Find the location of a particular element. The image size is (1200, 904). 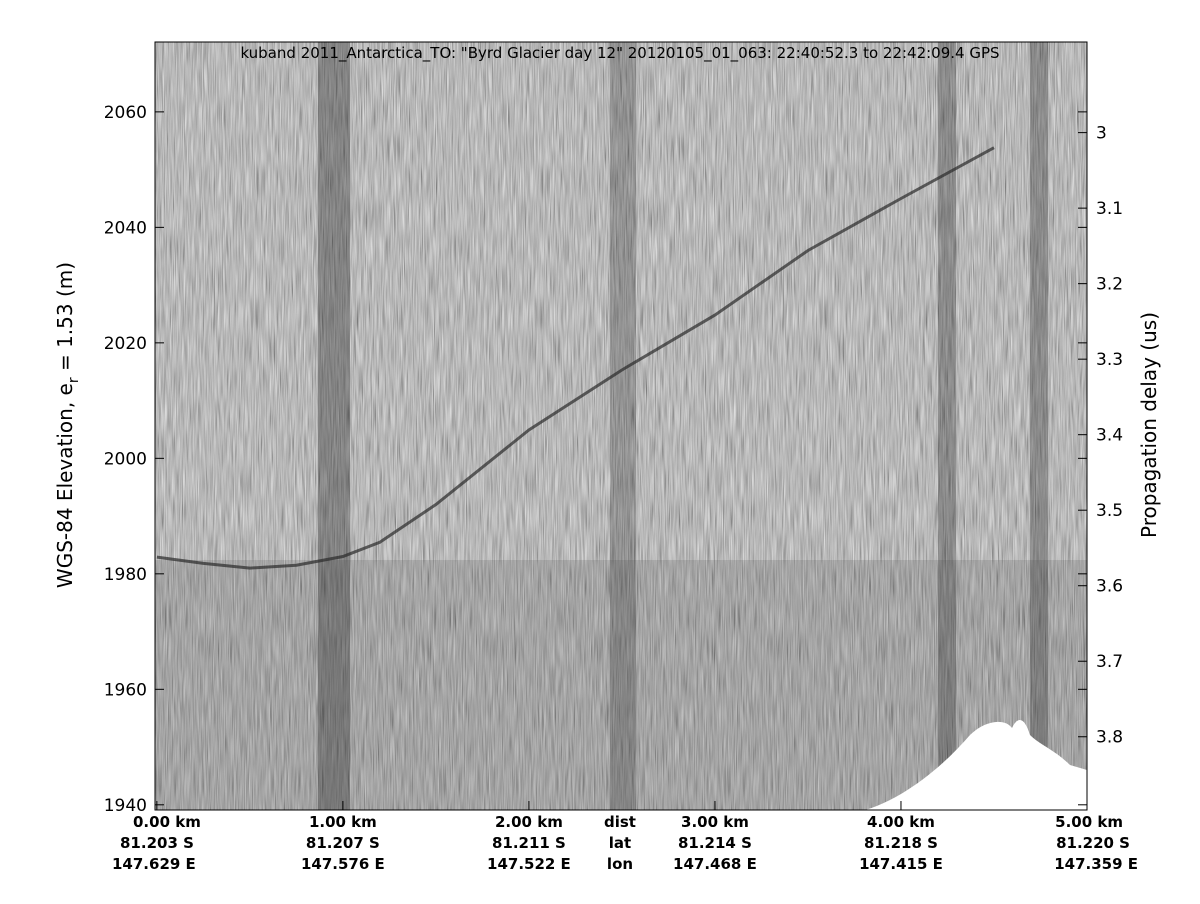

x-tick-label: 4.00 km is located at coordinates (901, 822).